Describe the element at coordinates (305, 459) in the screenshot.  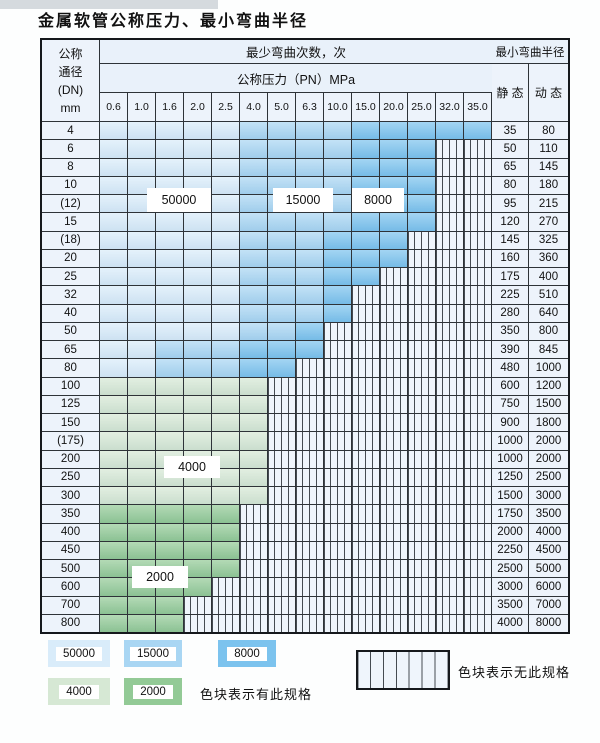
I see `table-row-dn-200: 200 1000 2000` at that location.